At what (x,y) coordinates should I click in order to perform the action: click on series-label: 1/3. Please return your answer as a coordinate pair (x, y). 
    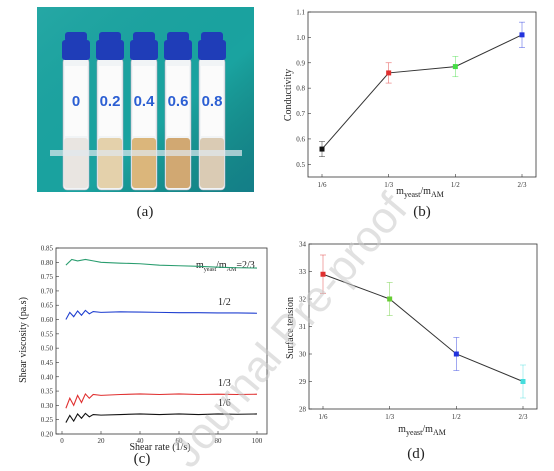
    Looking at the image, I should click on (224, 383).